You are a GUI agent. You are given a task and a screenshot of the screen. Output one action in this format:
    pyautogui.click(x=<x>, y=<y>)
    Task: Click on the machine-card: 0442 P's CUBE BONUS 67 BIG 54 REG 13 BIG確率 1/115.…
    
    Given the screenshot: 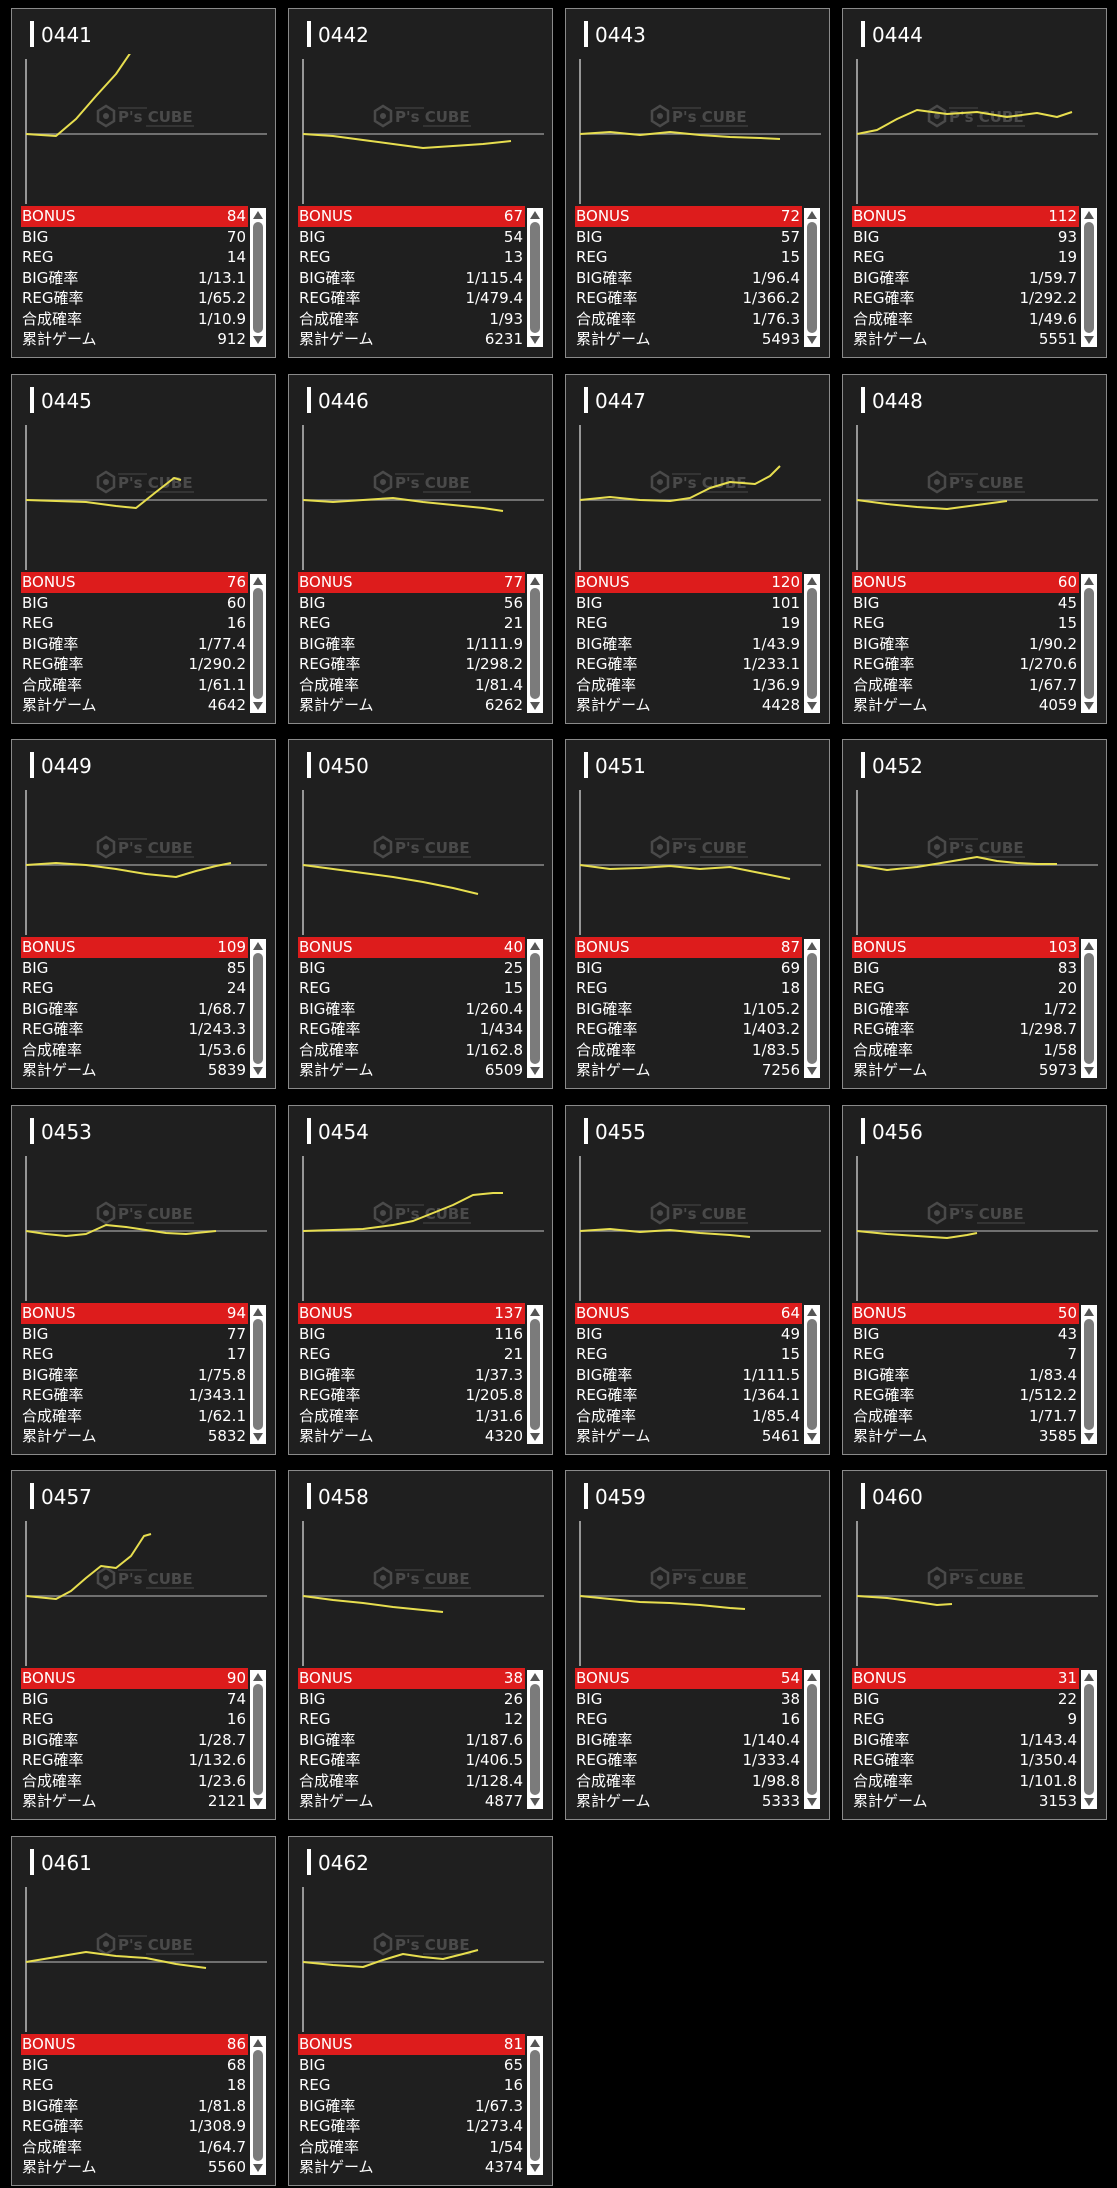 What is the action you would take?
    pyautogui.click(x=420, y=183)
    